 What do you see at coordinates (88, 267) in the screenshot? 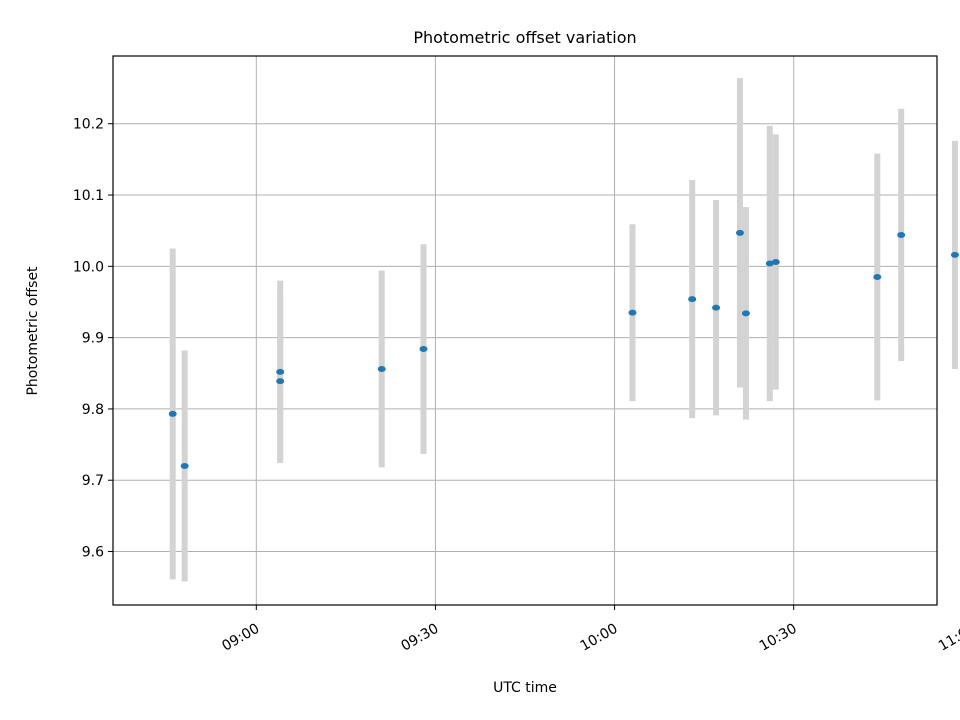
I see `y-tick-label: 10.0` at bounding box center [88, 267].